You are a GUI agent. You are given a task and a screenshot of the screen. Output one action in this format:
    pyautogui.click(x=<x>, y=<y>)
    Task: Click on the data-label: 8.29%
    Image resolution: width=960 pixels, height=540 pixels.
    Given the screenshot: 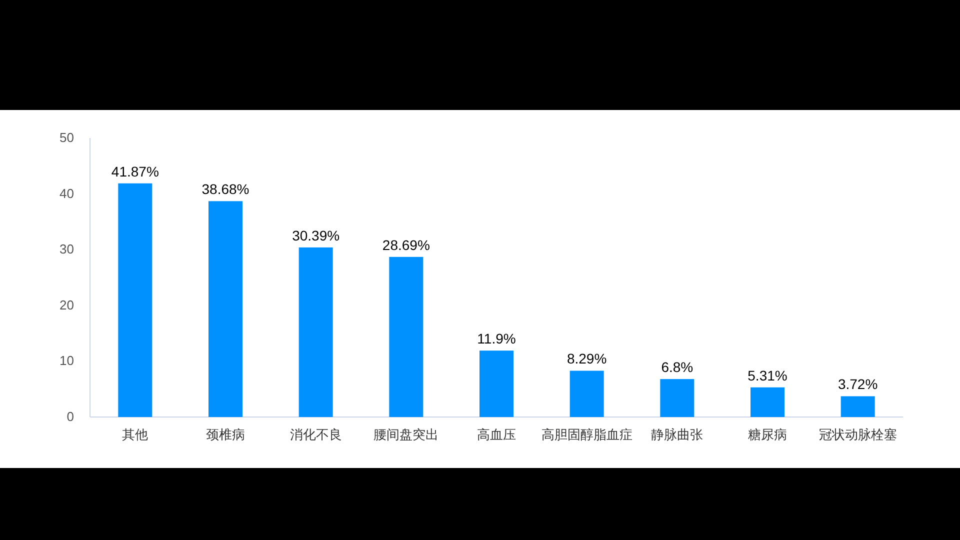 What is the action you would take?
    pyautogui.click(x=586, y=358)
    